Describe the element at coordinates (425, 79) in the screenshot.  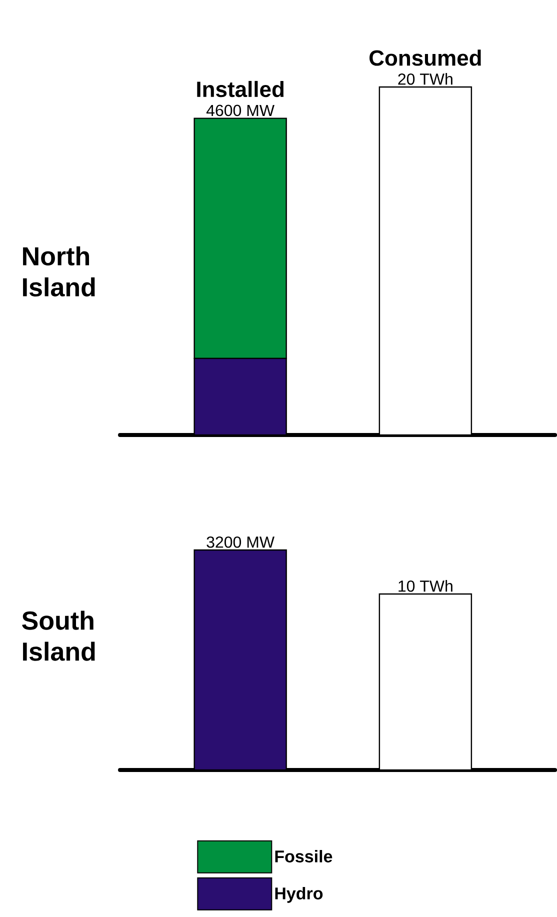
I see `annotation: 20 TWh` at that location.